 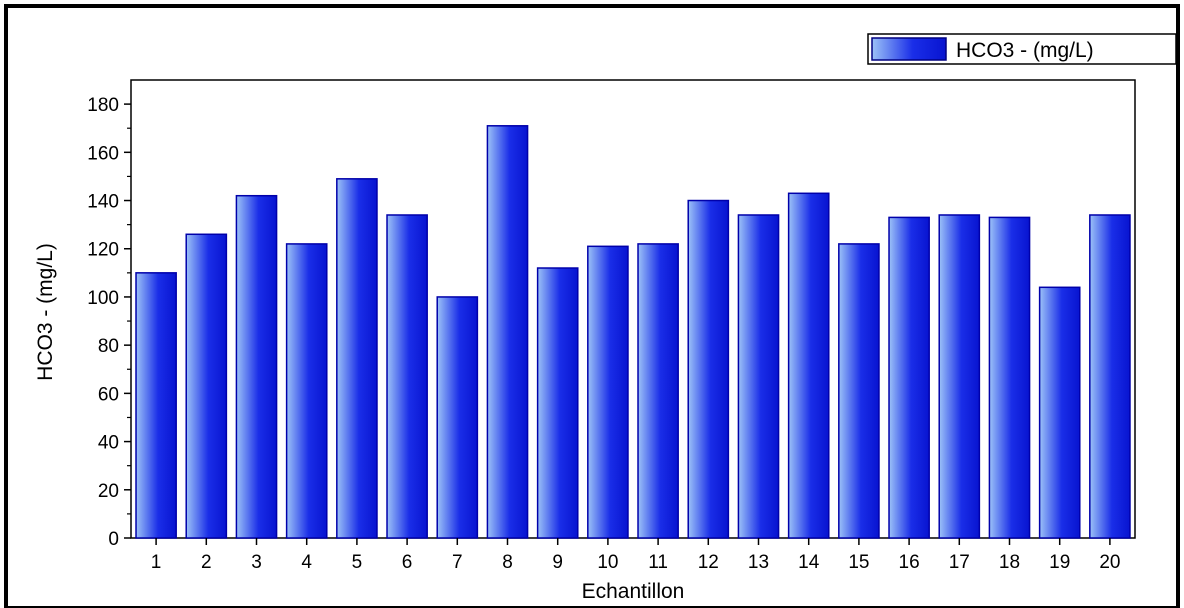 I want to click on legend: HCO3 - (mg/L), so click(x=1022, y=49).